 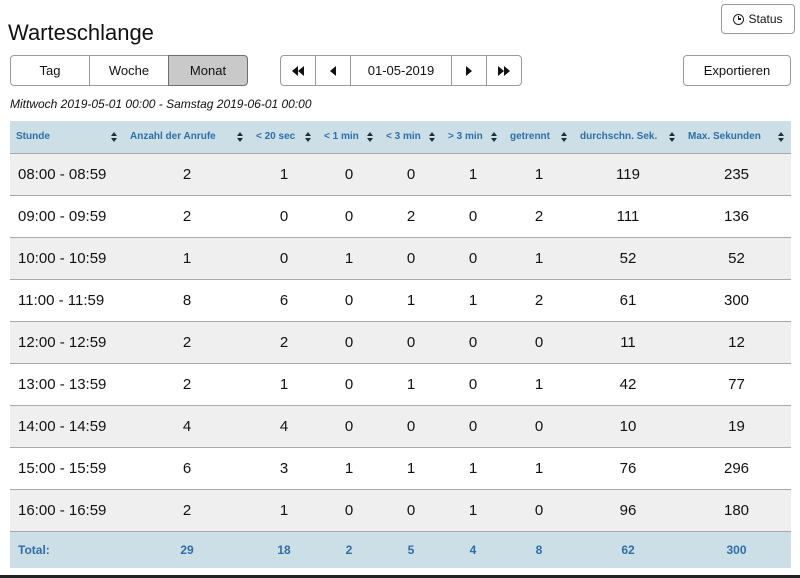 I want to click on double-chevron-right-icon, so click(x=504, y=70).